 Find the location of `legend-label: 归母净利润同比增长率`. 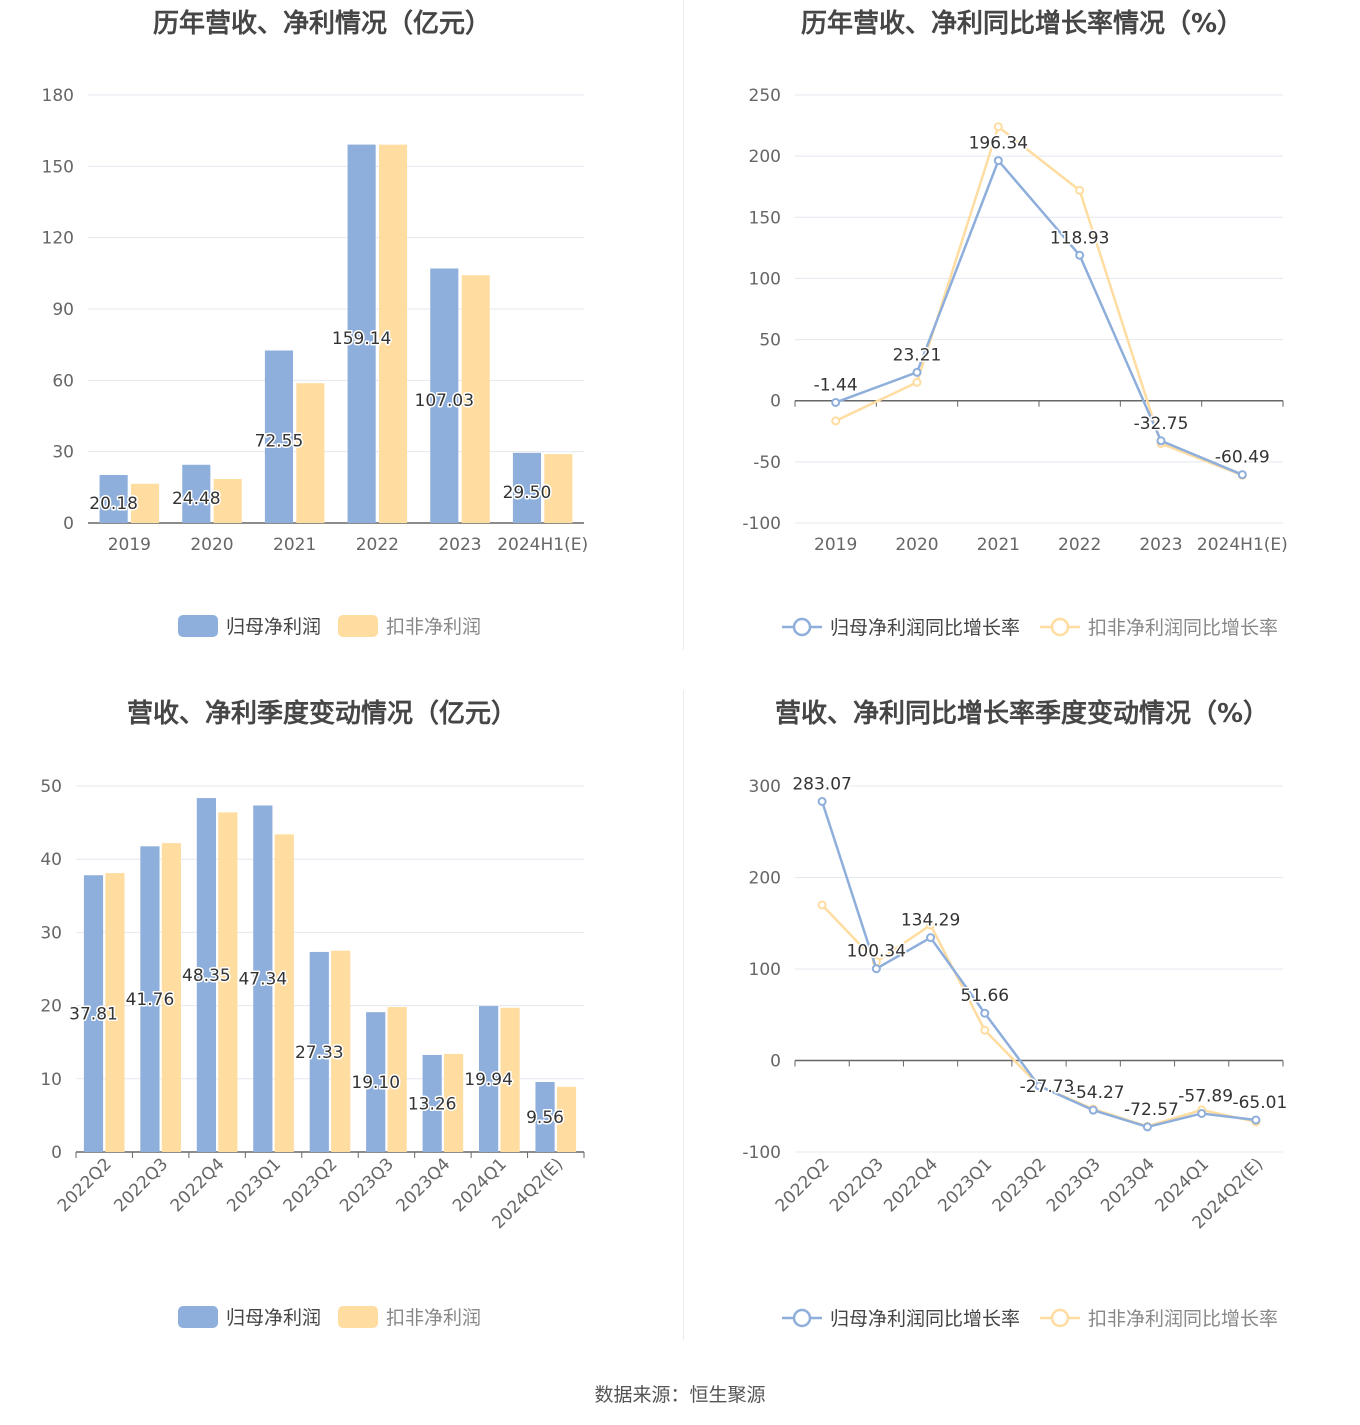

legend-label: 归母净利润同比增长率 is located at coordinates (925, 1319).